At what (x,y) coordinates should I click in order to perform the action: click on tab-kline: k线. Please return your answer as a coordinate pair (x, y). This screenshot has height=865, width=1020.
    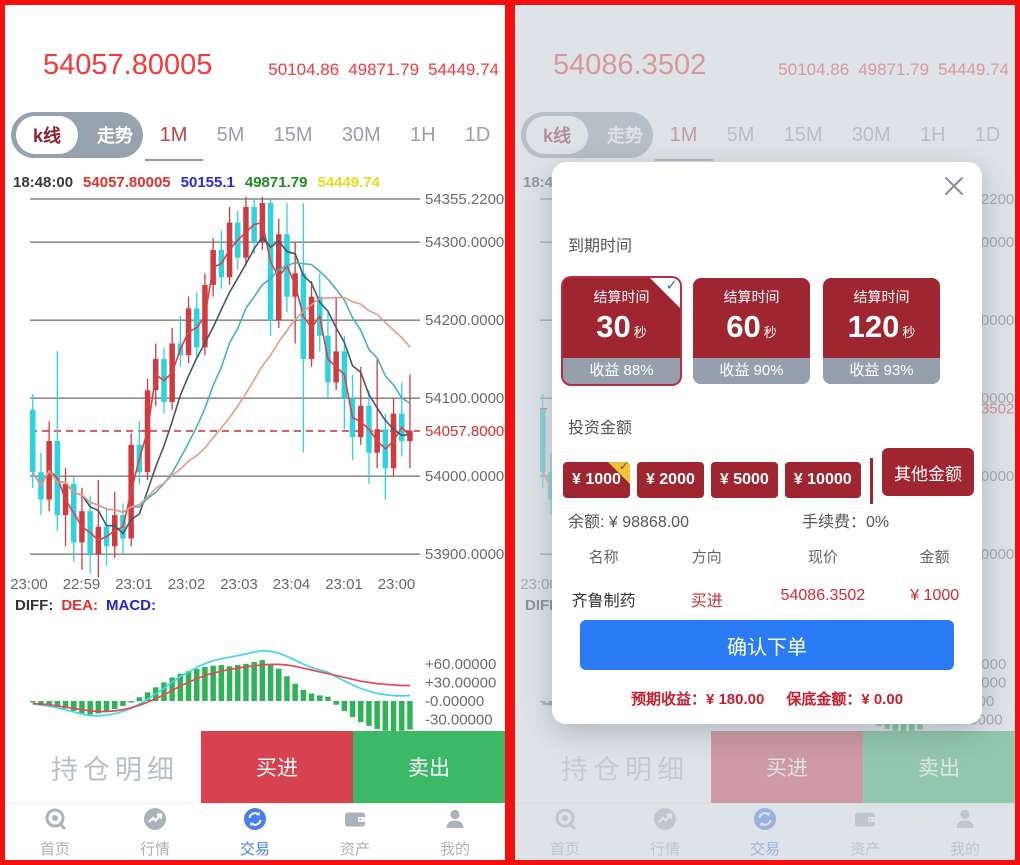
    Looking at the image, I should click on (47, 135).